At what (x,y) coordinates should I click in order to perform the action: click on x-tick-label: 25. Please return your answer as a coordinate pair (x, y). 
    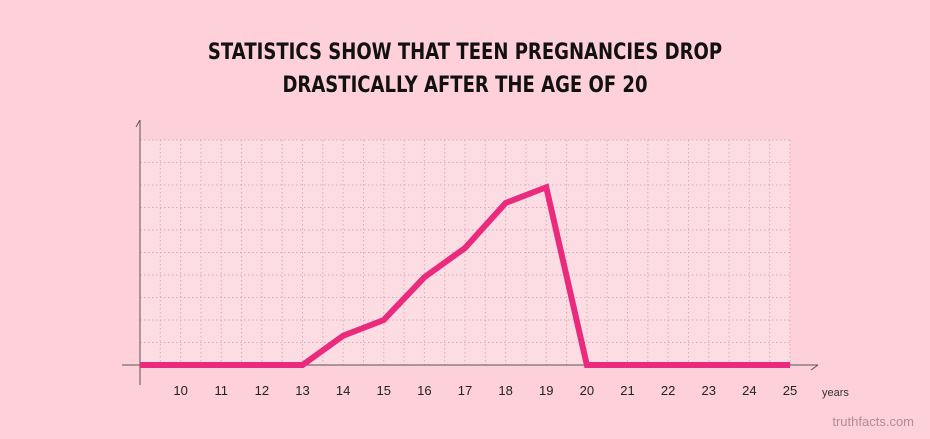
    Looking at the image, I should click on (790, 390).